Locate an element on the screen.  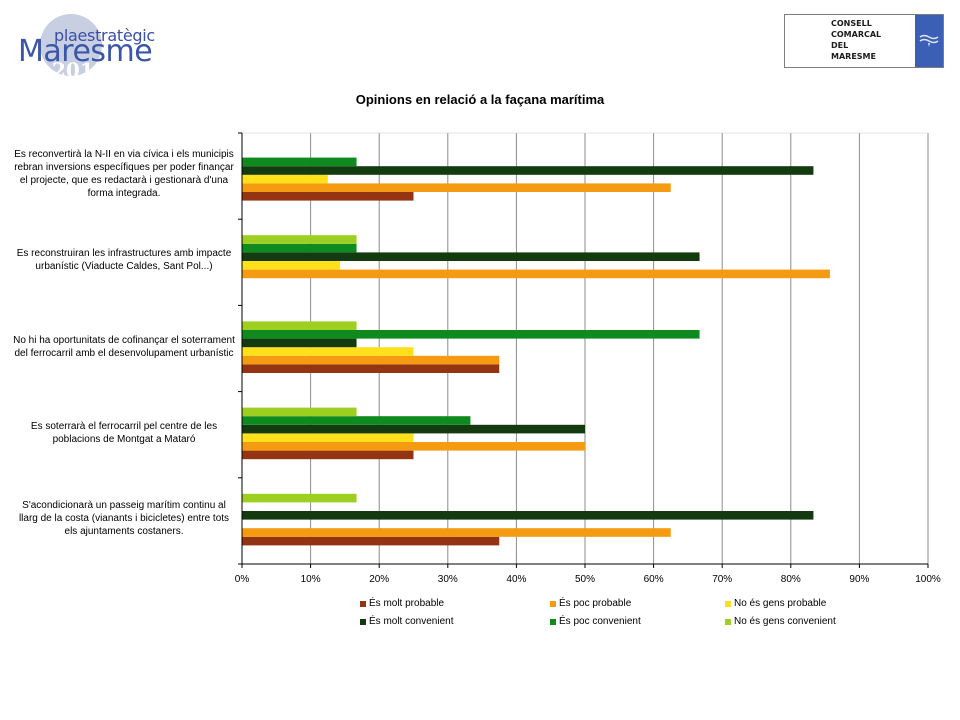
legend-item: És poc convenient is located at coordinates (595, 621).